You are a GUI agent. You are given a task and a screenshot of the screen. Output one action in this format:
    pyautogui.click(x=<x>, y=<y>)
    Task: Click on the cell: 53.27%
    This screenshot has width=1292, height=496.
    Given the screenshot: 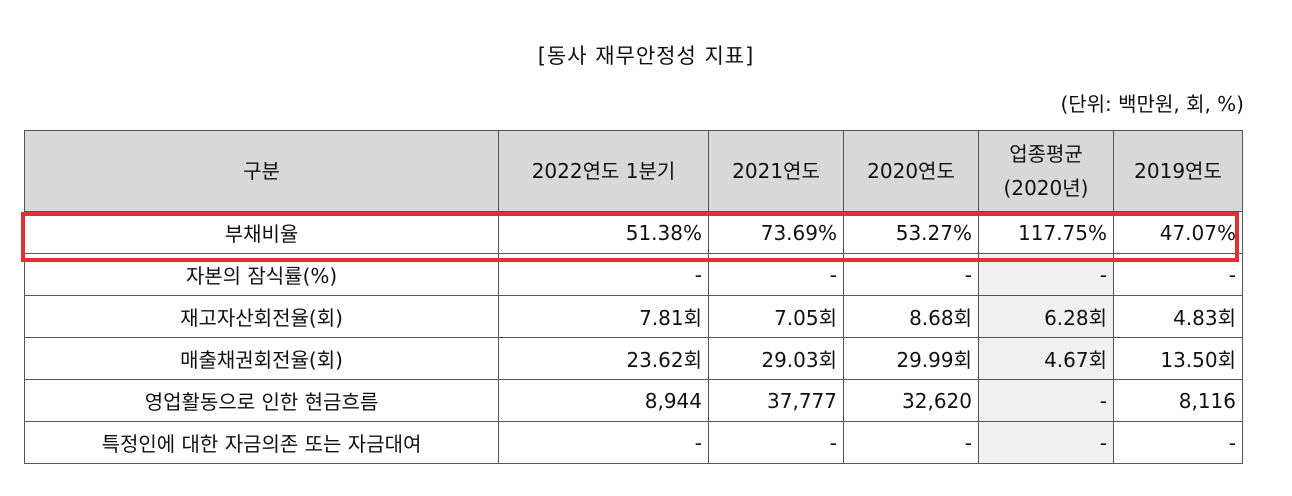 What is the action you would take?
    pyautogui.click(x=911, y=232)
    